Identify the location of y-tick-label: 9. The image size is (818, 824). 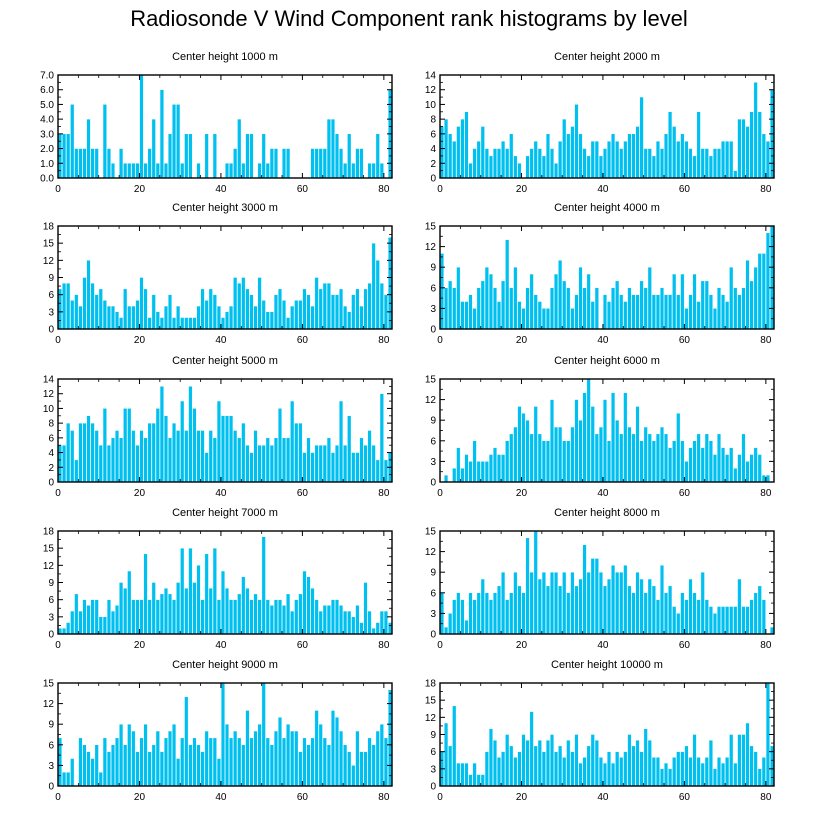
(51, 725).